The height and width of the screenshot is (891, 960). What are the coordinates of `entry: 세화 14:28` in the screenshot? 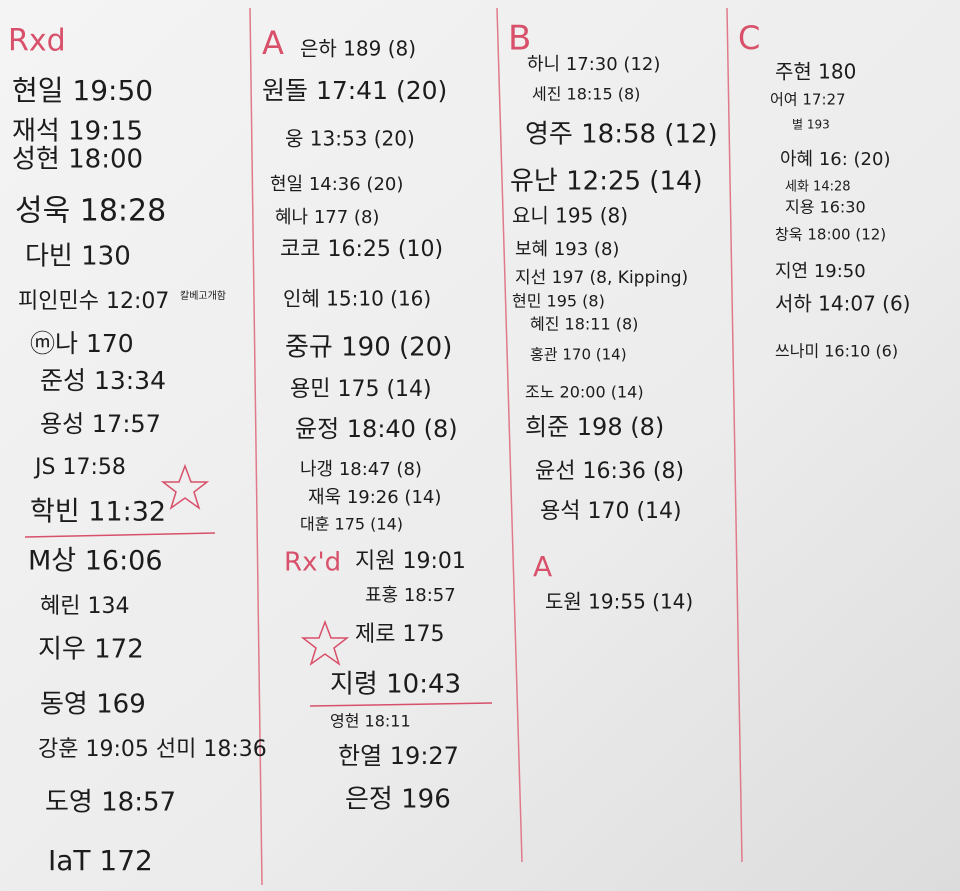 It's located at (818, 187).